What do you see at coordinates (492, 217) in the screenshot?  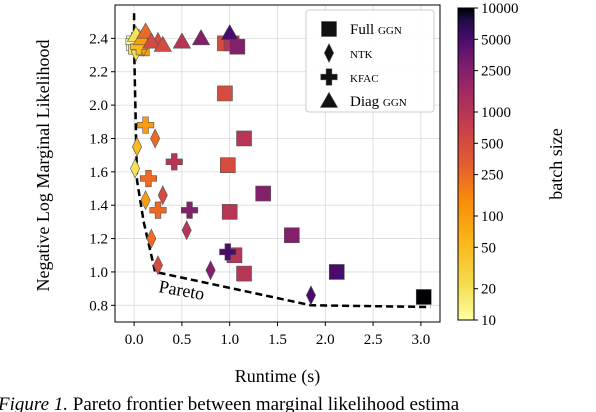 I see `colorbar-tick-label: 100` at bounding box center [492, 217].